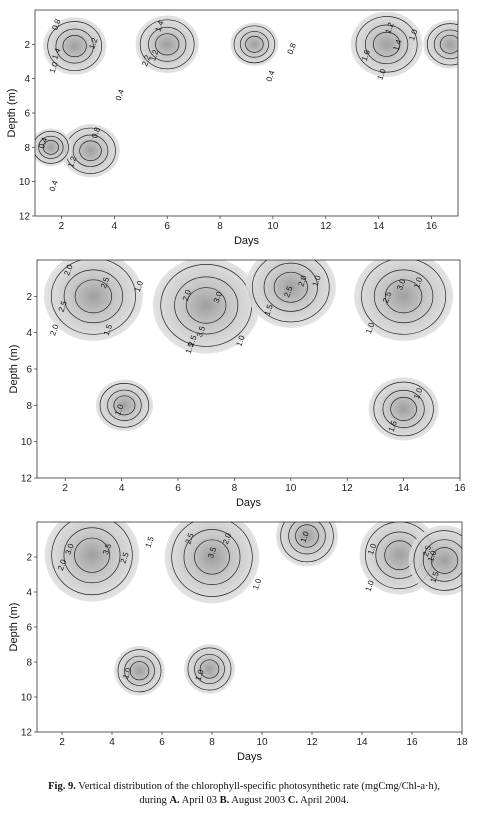  What do you see at coordinates (224, 800) in the screenshot?
I see `caption-panel-b: B.` at bounding box center [224, 800].